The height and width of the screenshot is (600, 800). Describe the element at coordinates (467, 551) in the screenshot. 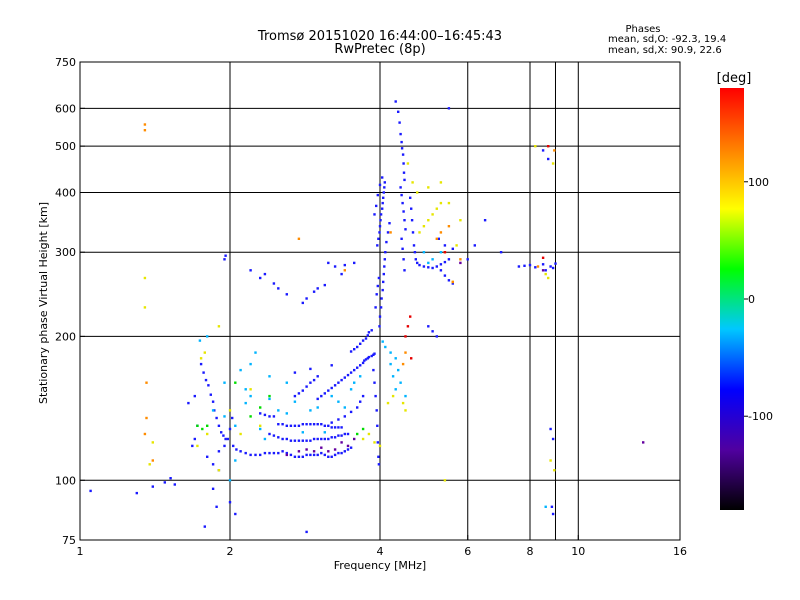

I see `x-tick-label: 6` at that location.